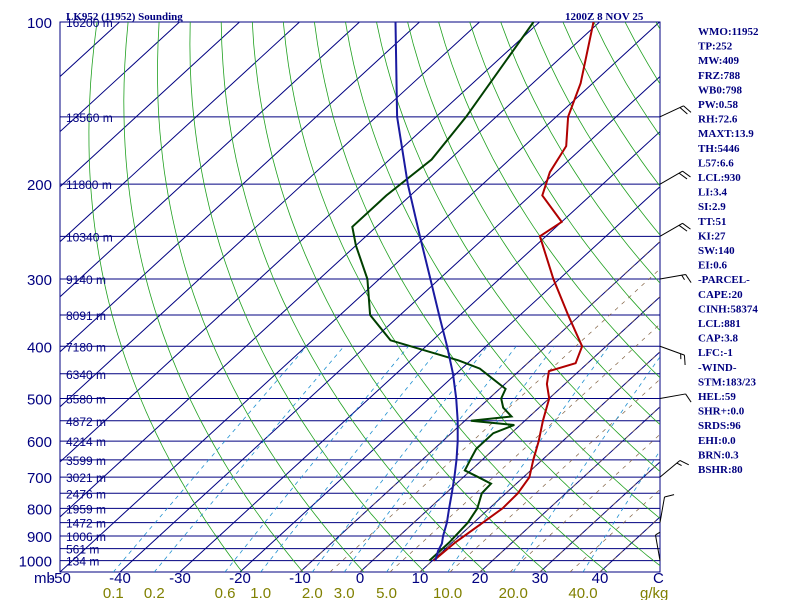  Describe the element at coordinates (180, 578) in the screenshot. I see `temperature-tick-label: -30` at that location.